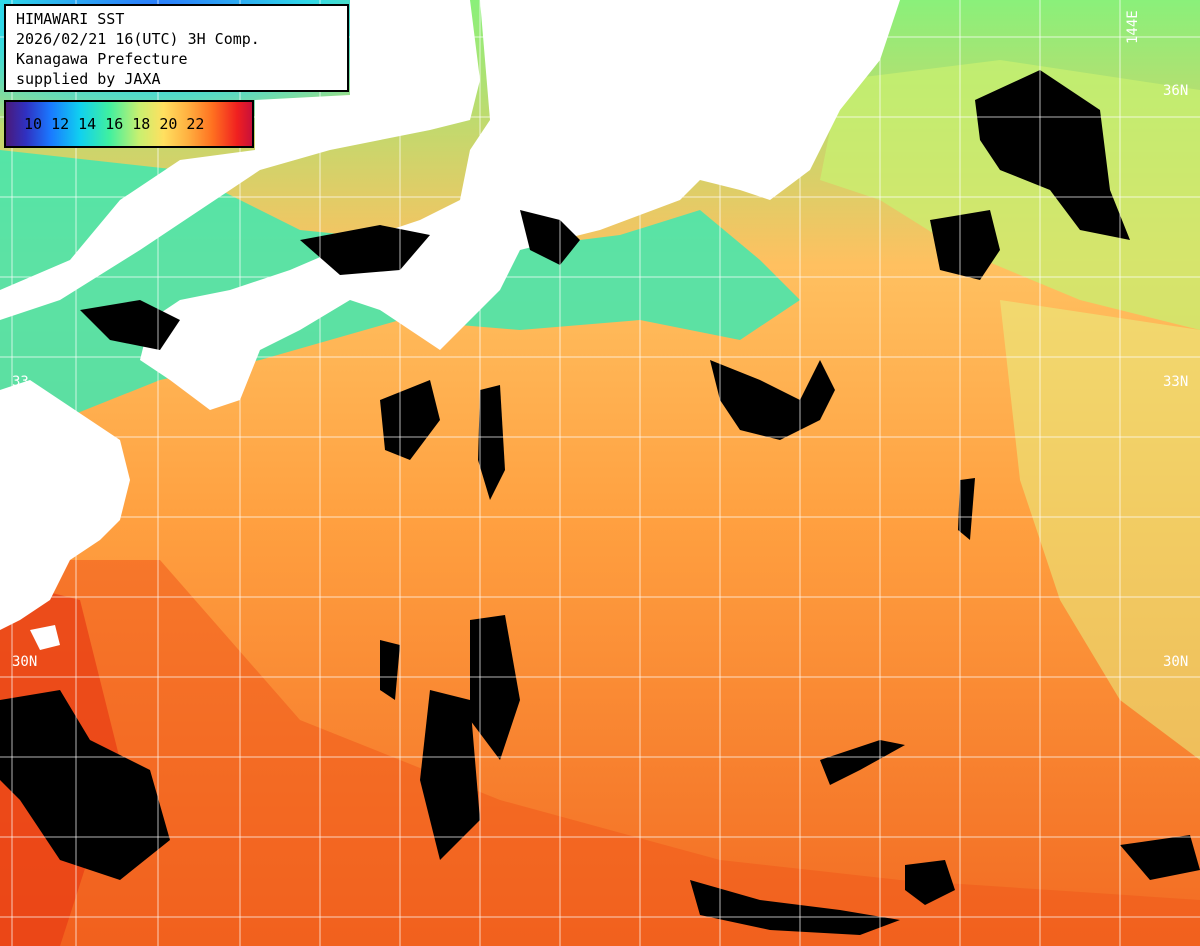  I want to click on cloud-eddy, so click(772, 400).